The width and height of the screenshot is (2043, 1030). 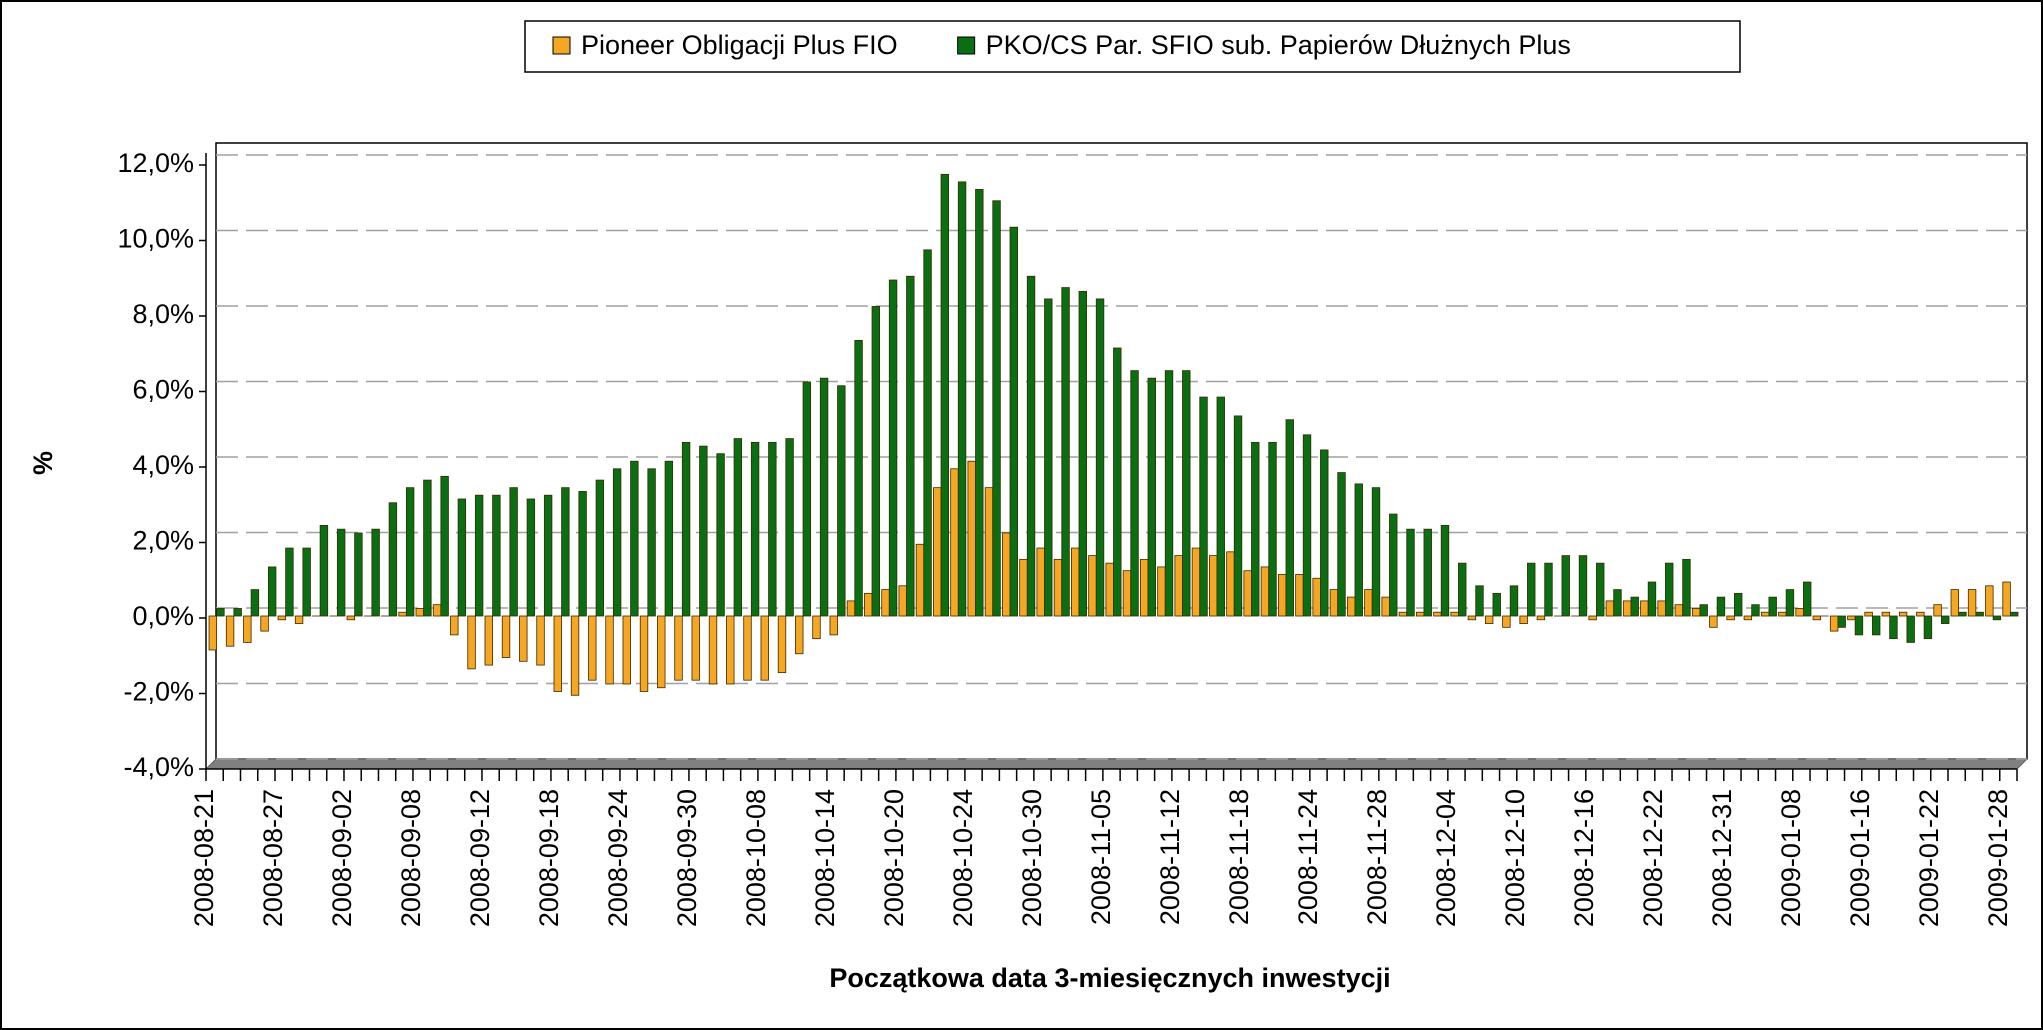 What do you see at coordinates (1377, 857) in the screenshot?
I see `x-tick-label: 2008-11-28` at bounding box center [1377, 857].